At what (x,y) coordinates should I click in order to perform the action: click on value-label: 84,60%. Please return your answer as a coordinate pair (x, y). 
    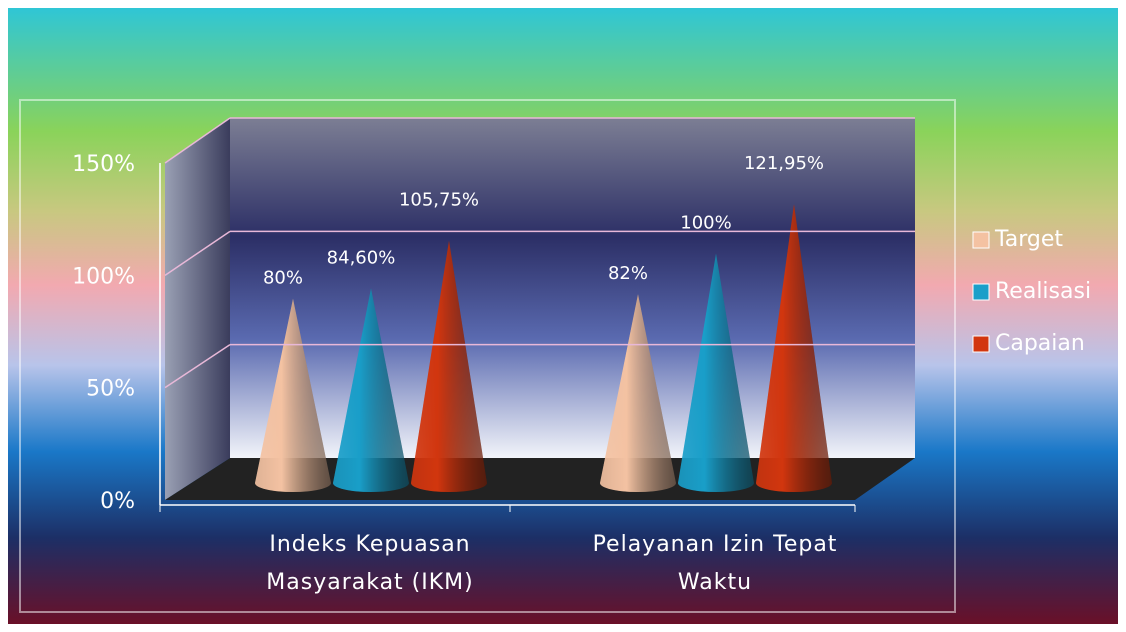
    Looking at the image, I should click on (361, 257).